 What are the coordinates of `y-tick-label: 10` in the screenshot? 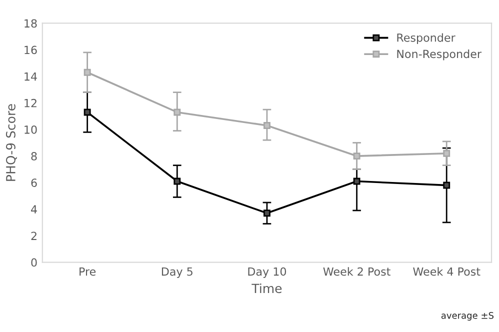 It's located at (30, 129).